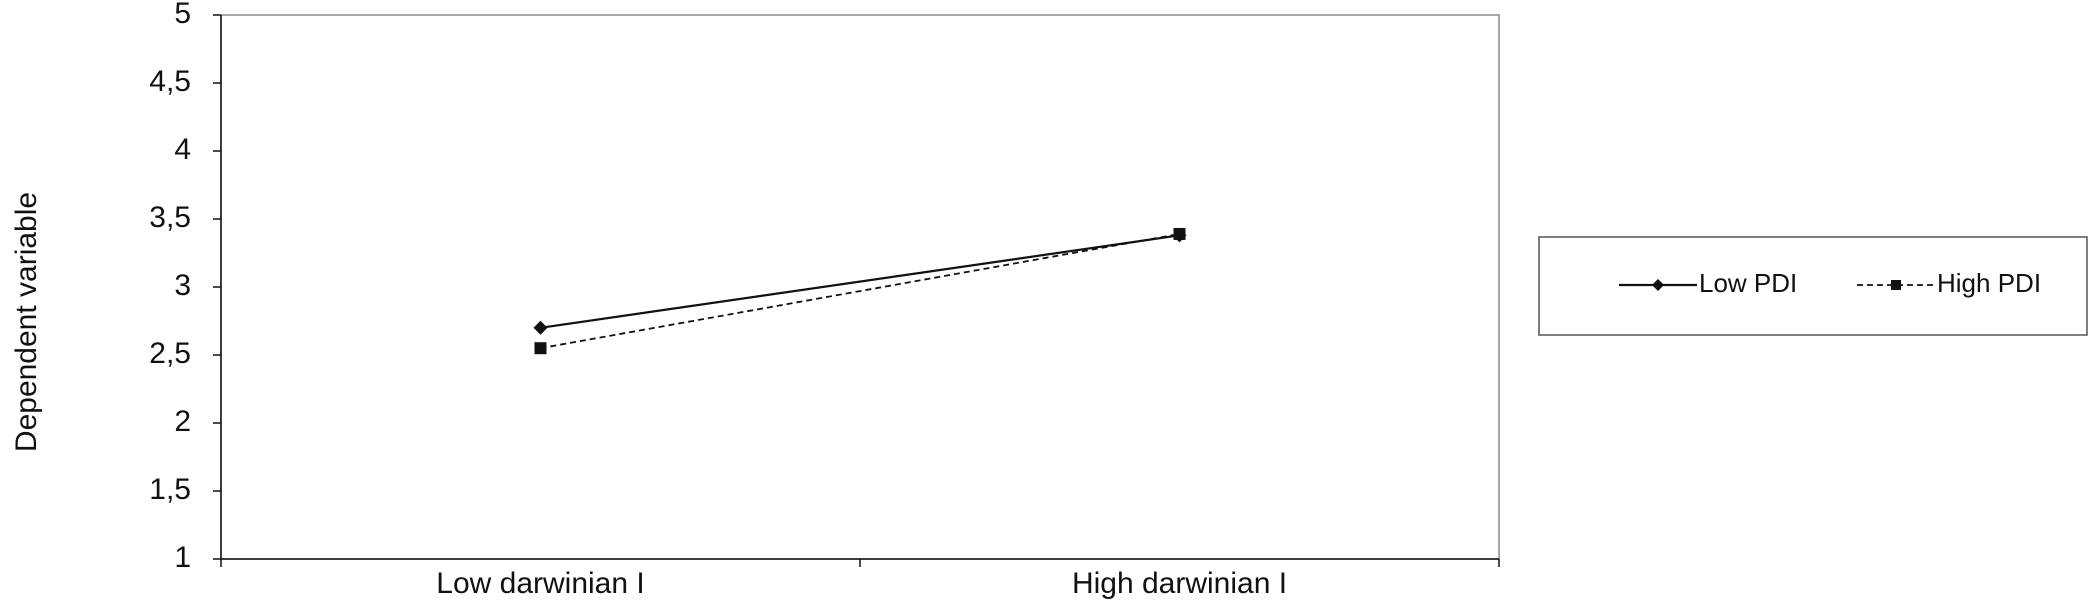 The height and width of the screenshot is (611, 2088). I want to click on x-tick-label: High darwinian I, so click(1179, 583).